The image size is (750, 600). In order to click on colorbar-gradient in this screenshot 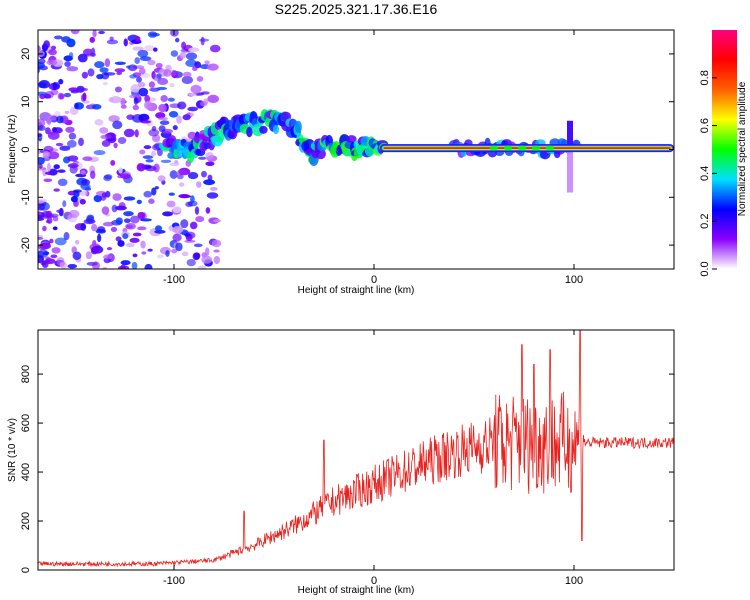, I will do `click(724, 149)`.